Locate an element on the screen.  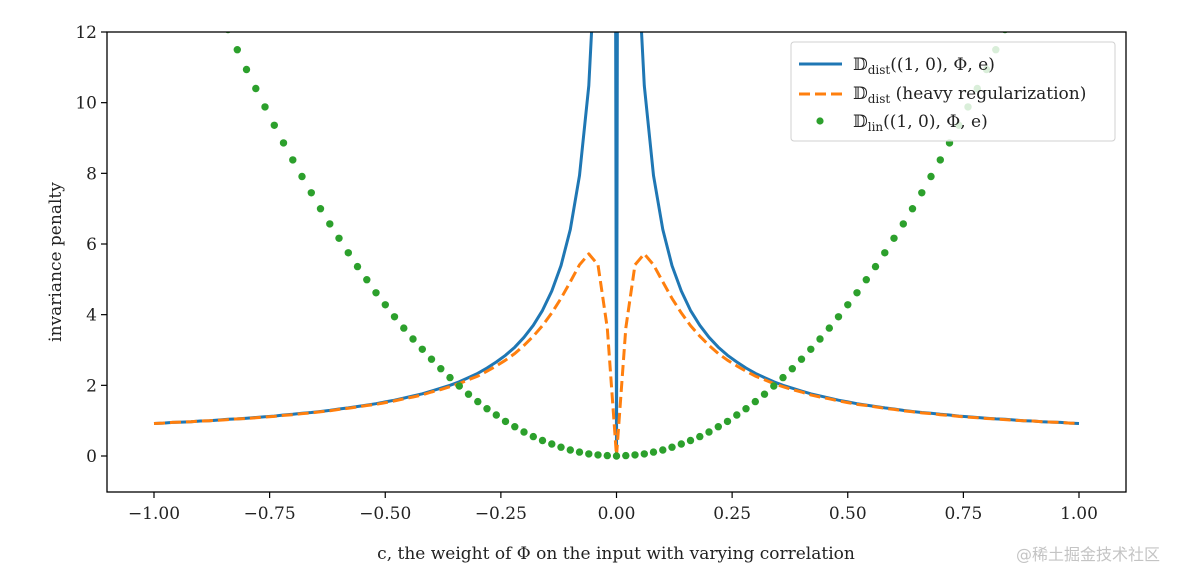
y-tick-label: 8 is located at coordinates (91, 174).